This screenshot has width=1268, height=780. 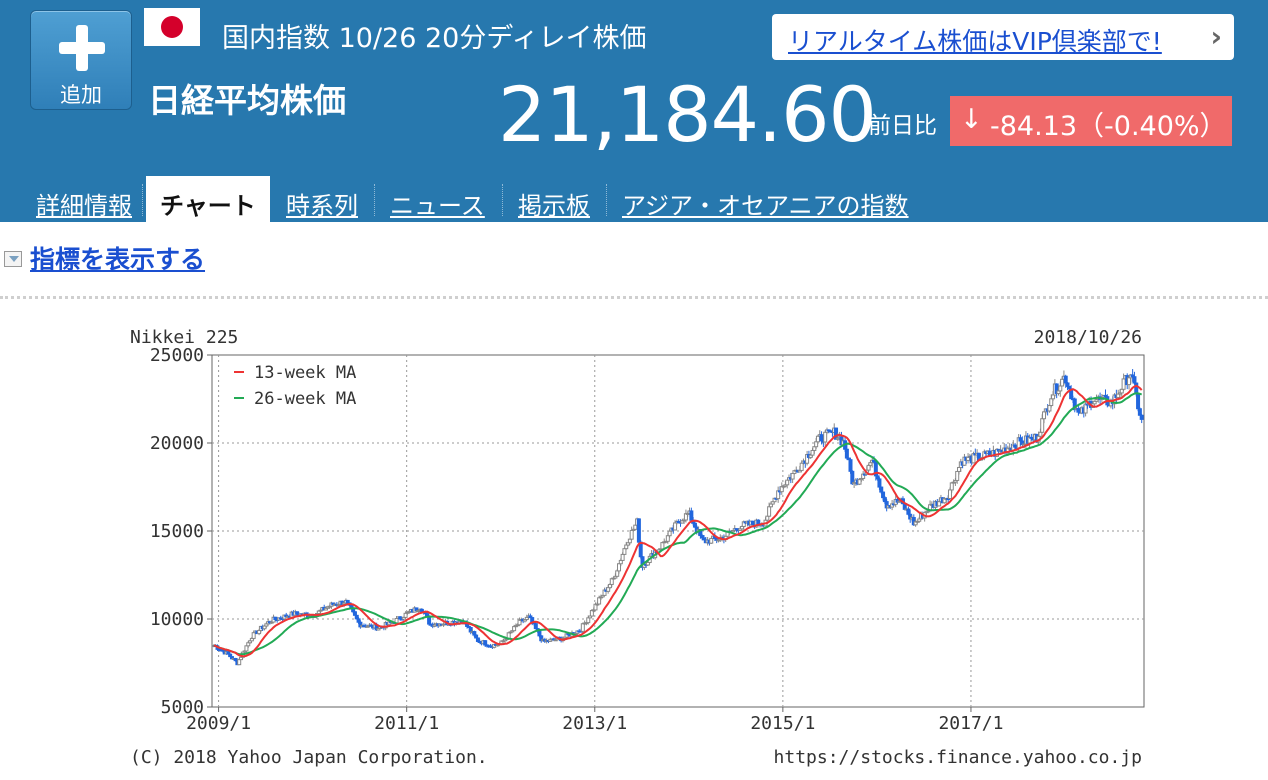 I want to click on tab-asia-oceania-indices: アジア・オセアニアの指数, so click(x=765, y=206).